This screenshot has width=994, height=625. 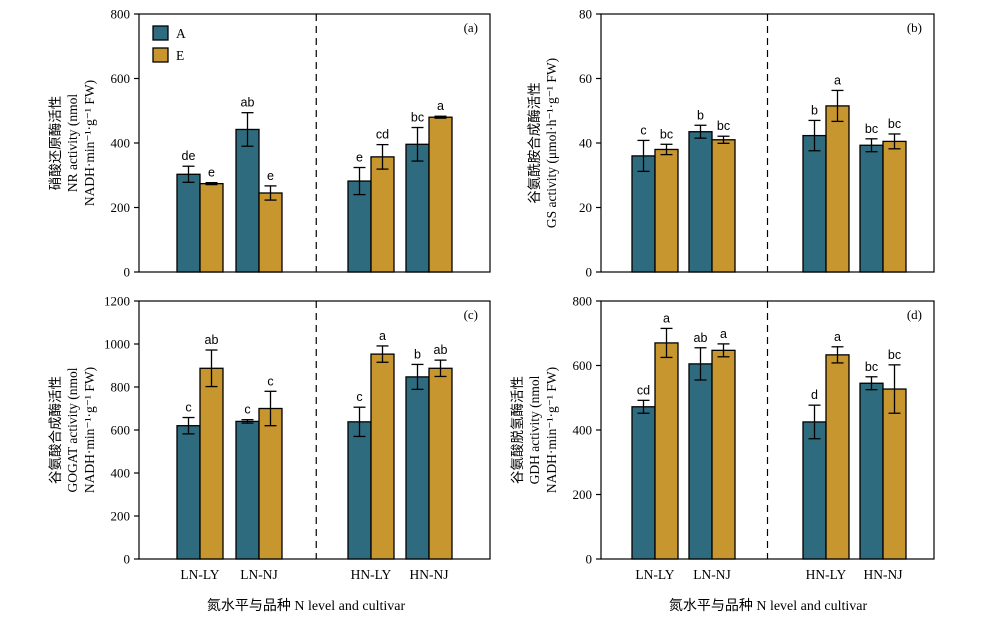 What do you see at coordinates (585, 207) in the screenshot?
I see `y-tick-label: 20` at bounding box center [585, 207].